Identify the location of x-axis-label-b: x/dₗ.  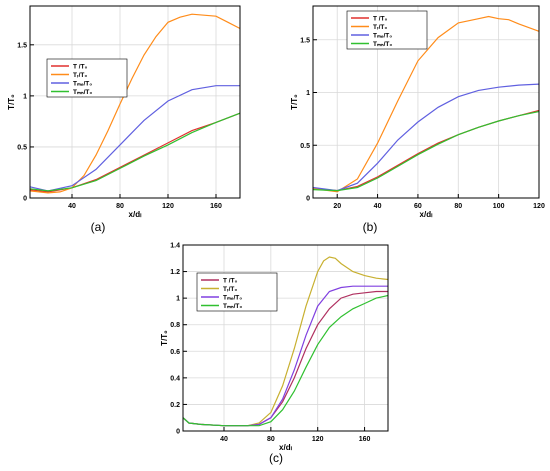
(427, 214).